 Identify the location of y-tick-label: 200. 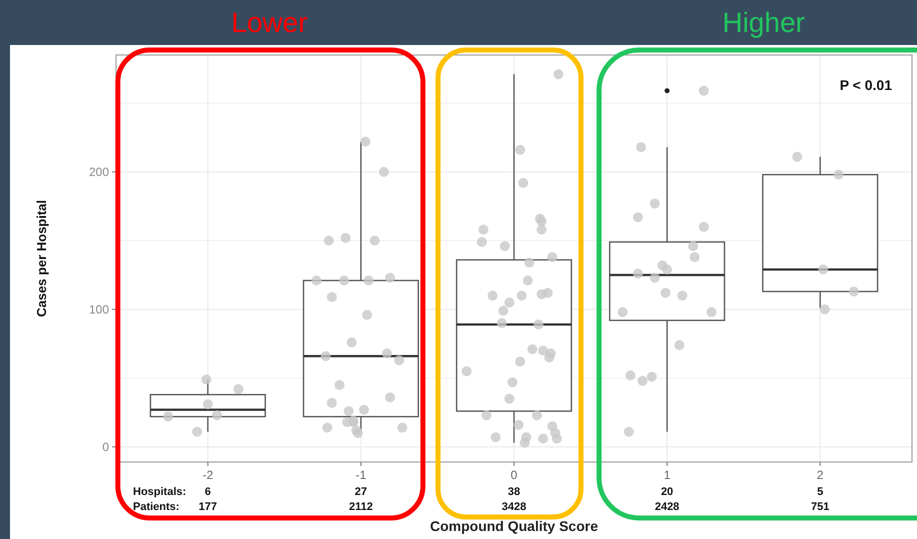
(99, 172).